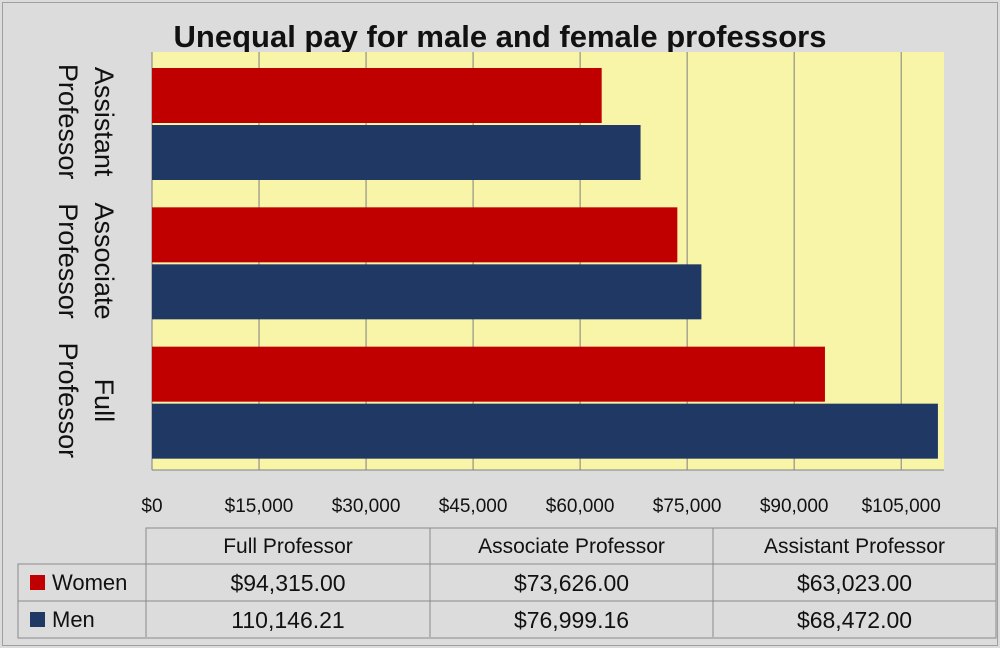 The width and height of the screenshot is (1000, 648). I want to click on x-tick-label: $30,000, so click(366, 506).